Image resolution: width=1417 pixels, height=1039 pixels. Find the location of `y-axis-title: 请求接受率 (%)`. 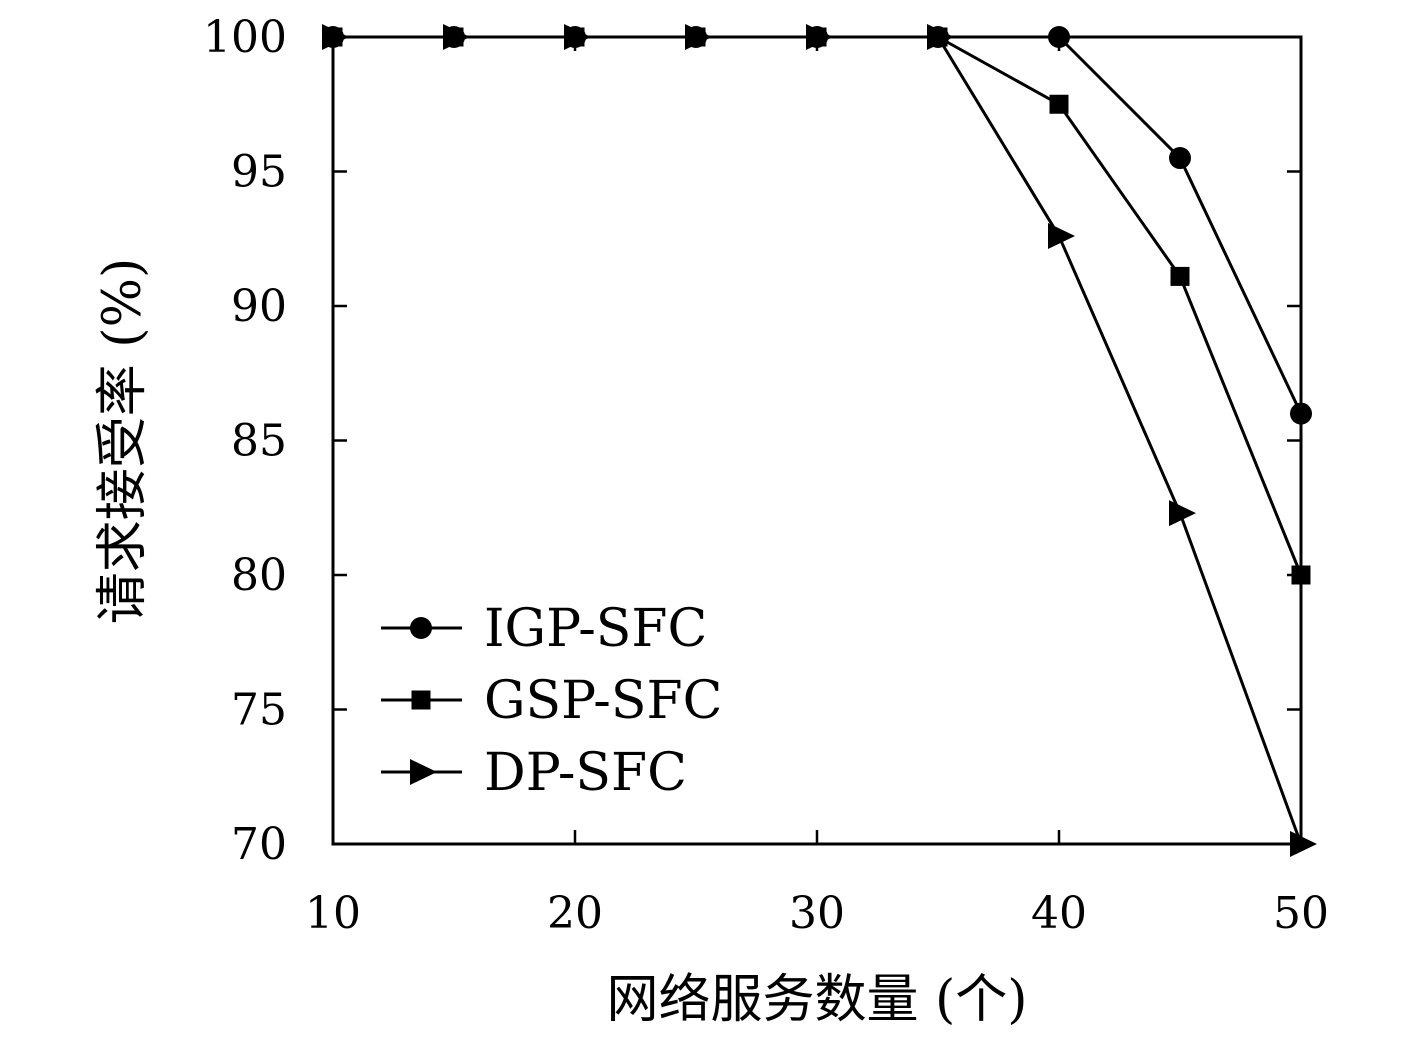

y-axis-title: 请求接受率 (%) is located at coordinates (123, 441).